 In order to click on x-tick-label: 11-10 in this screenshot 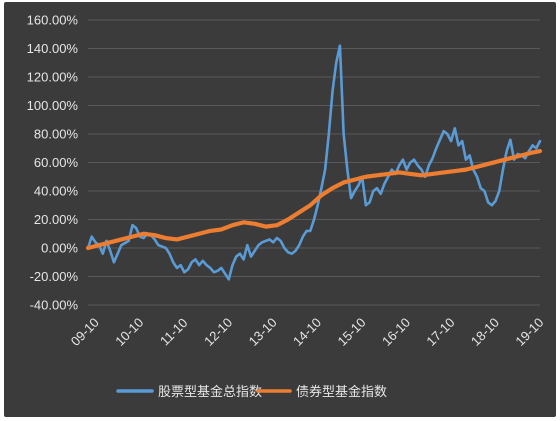, I will do `click(173, 331)`.